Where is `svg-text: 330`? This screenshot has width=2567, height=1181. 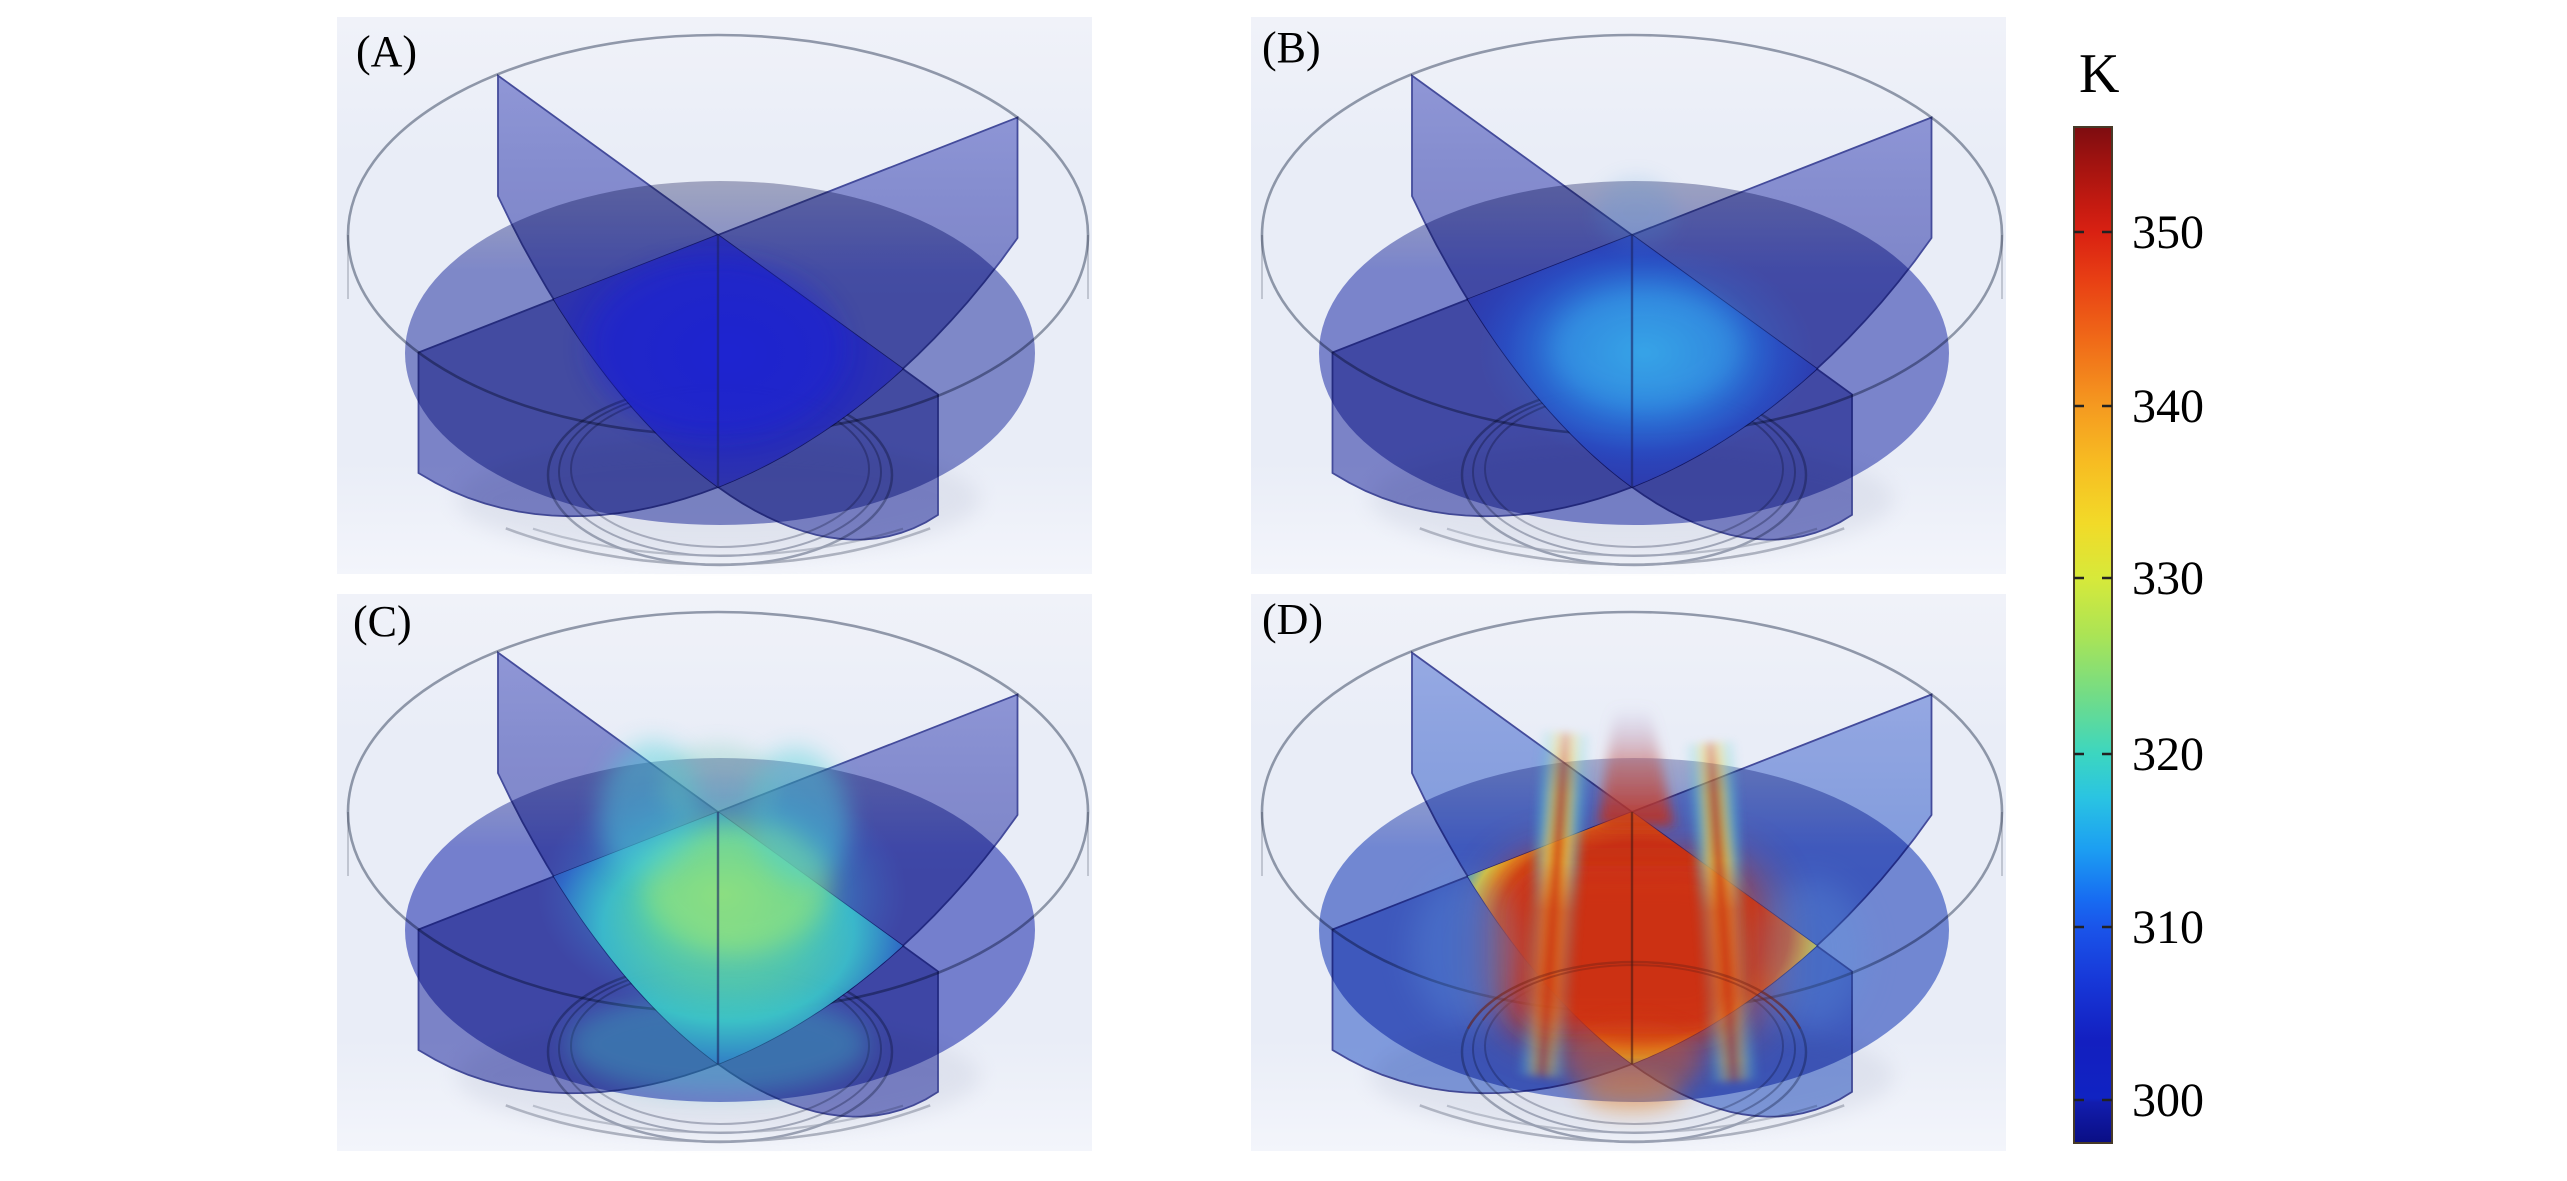
svg-text: 330 is located at coordinates (2168, 578).